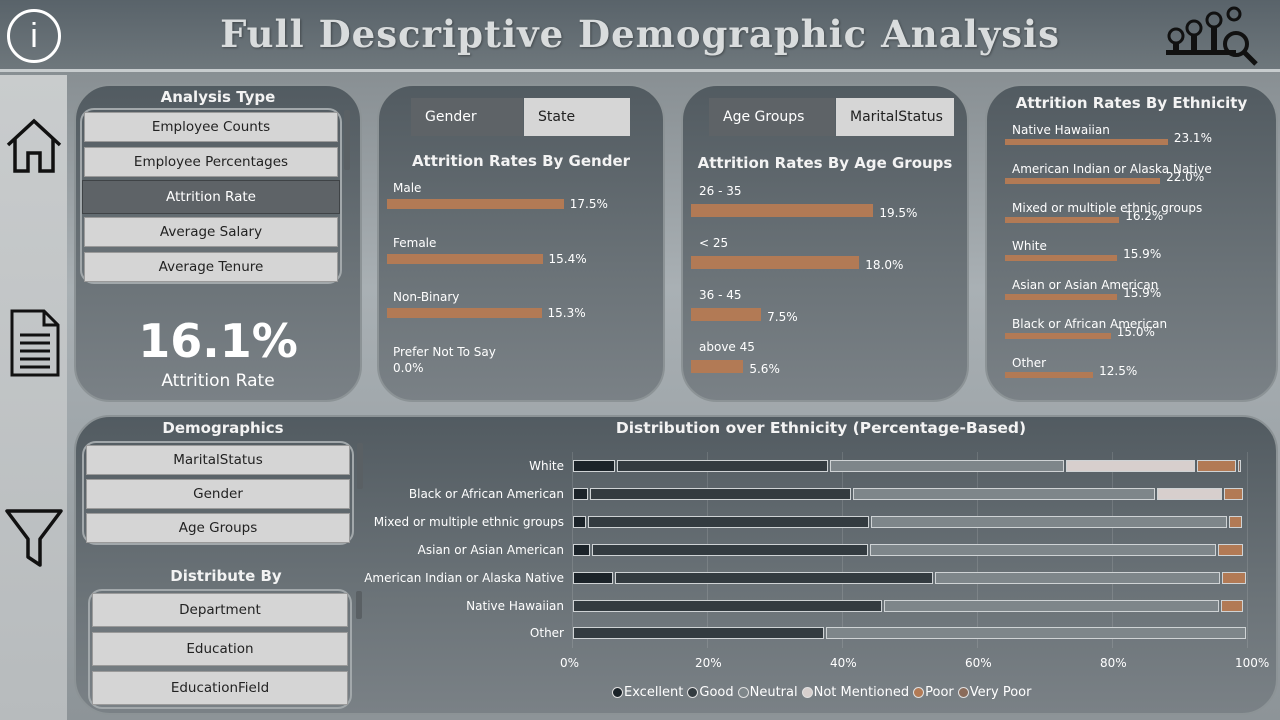  I want to click on bar-value-asian-or-asian-american: 15.9%, so click(1142, 293).